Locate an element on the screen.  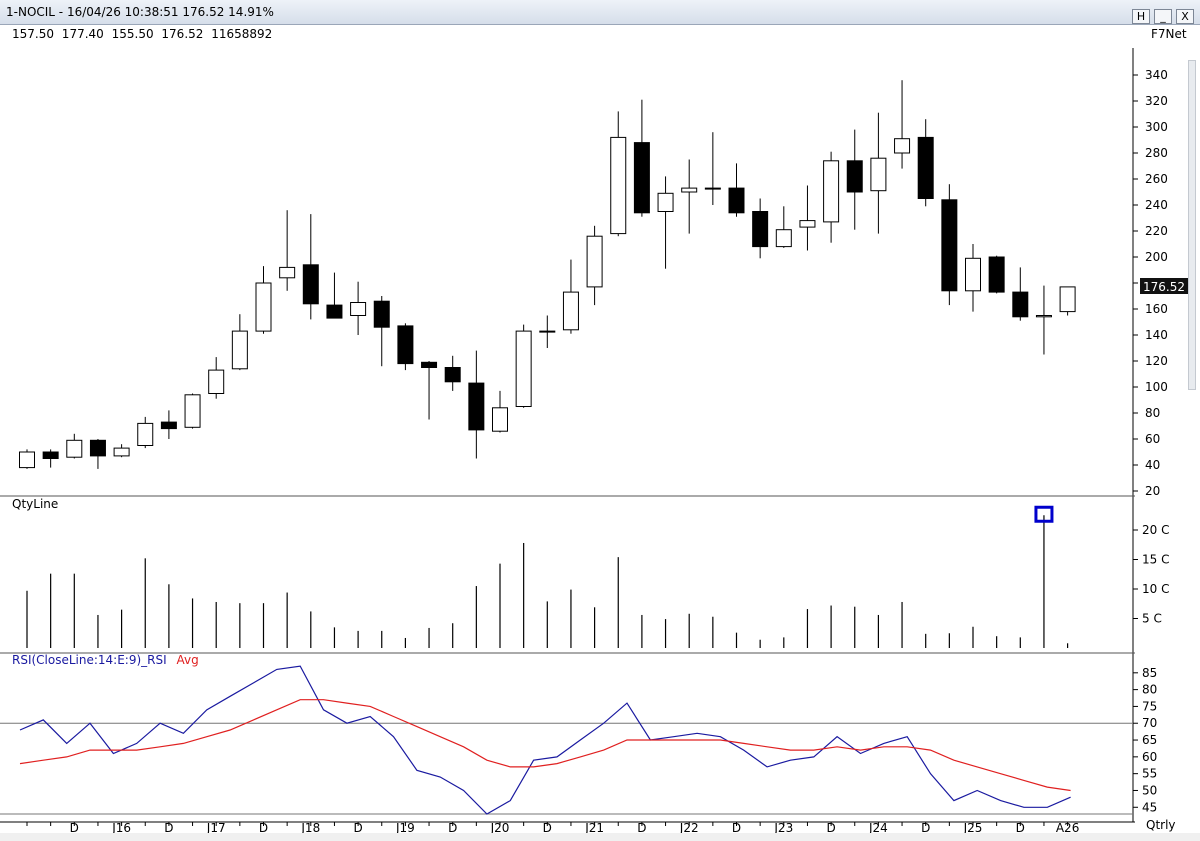
rsi-tick-label: 45 is located at coordinates (1149, 807).